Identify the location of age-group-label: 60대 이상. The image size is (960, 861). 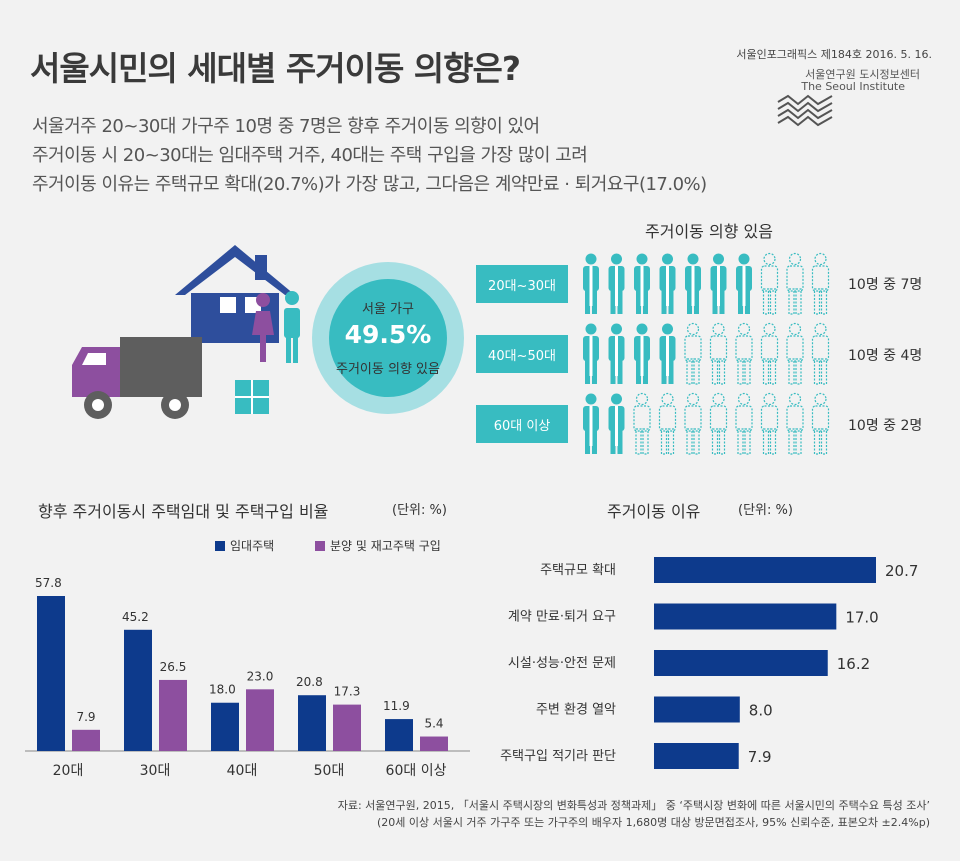
(522, 424).